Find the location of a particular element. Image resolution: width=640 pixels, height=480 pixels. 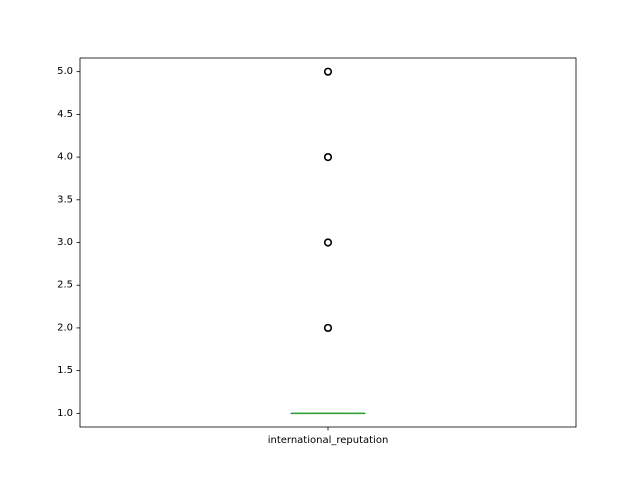

x-tick-label: international_reputation is located at coordinates (328, 440).